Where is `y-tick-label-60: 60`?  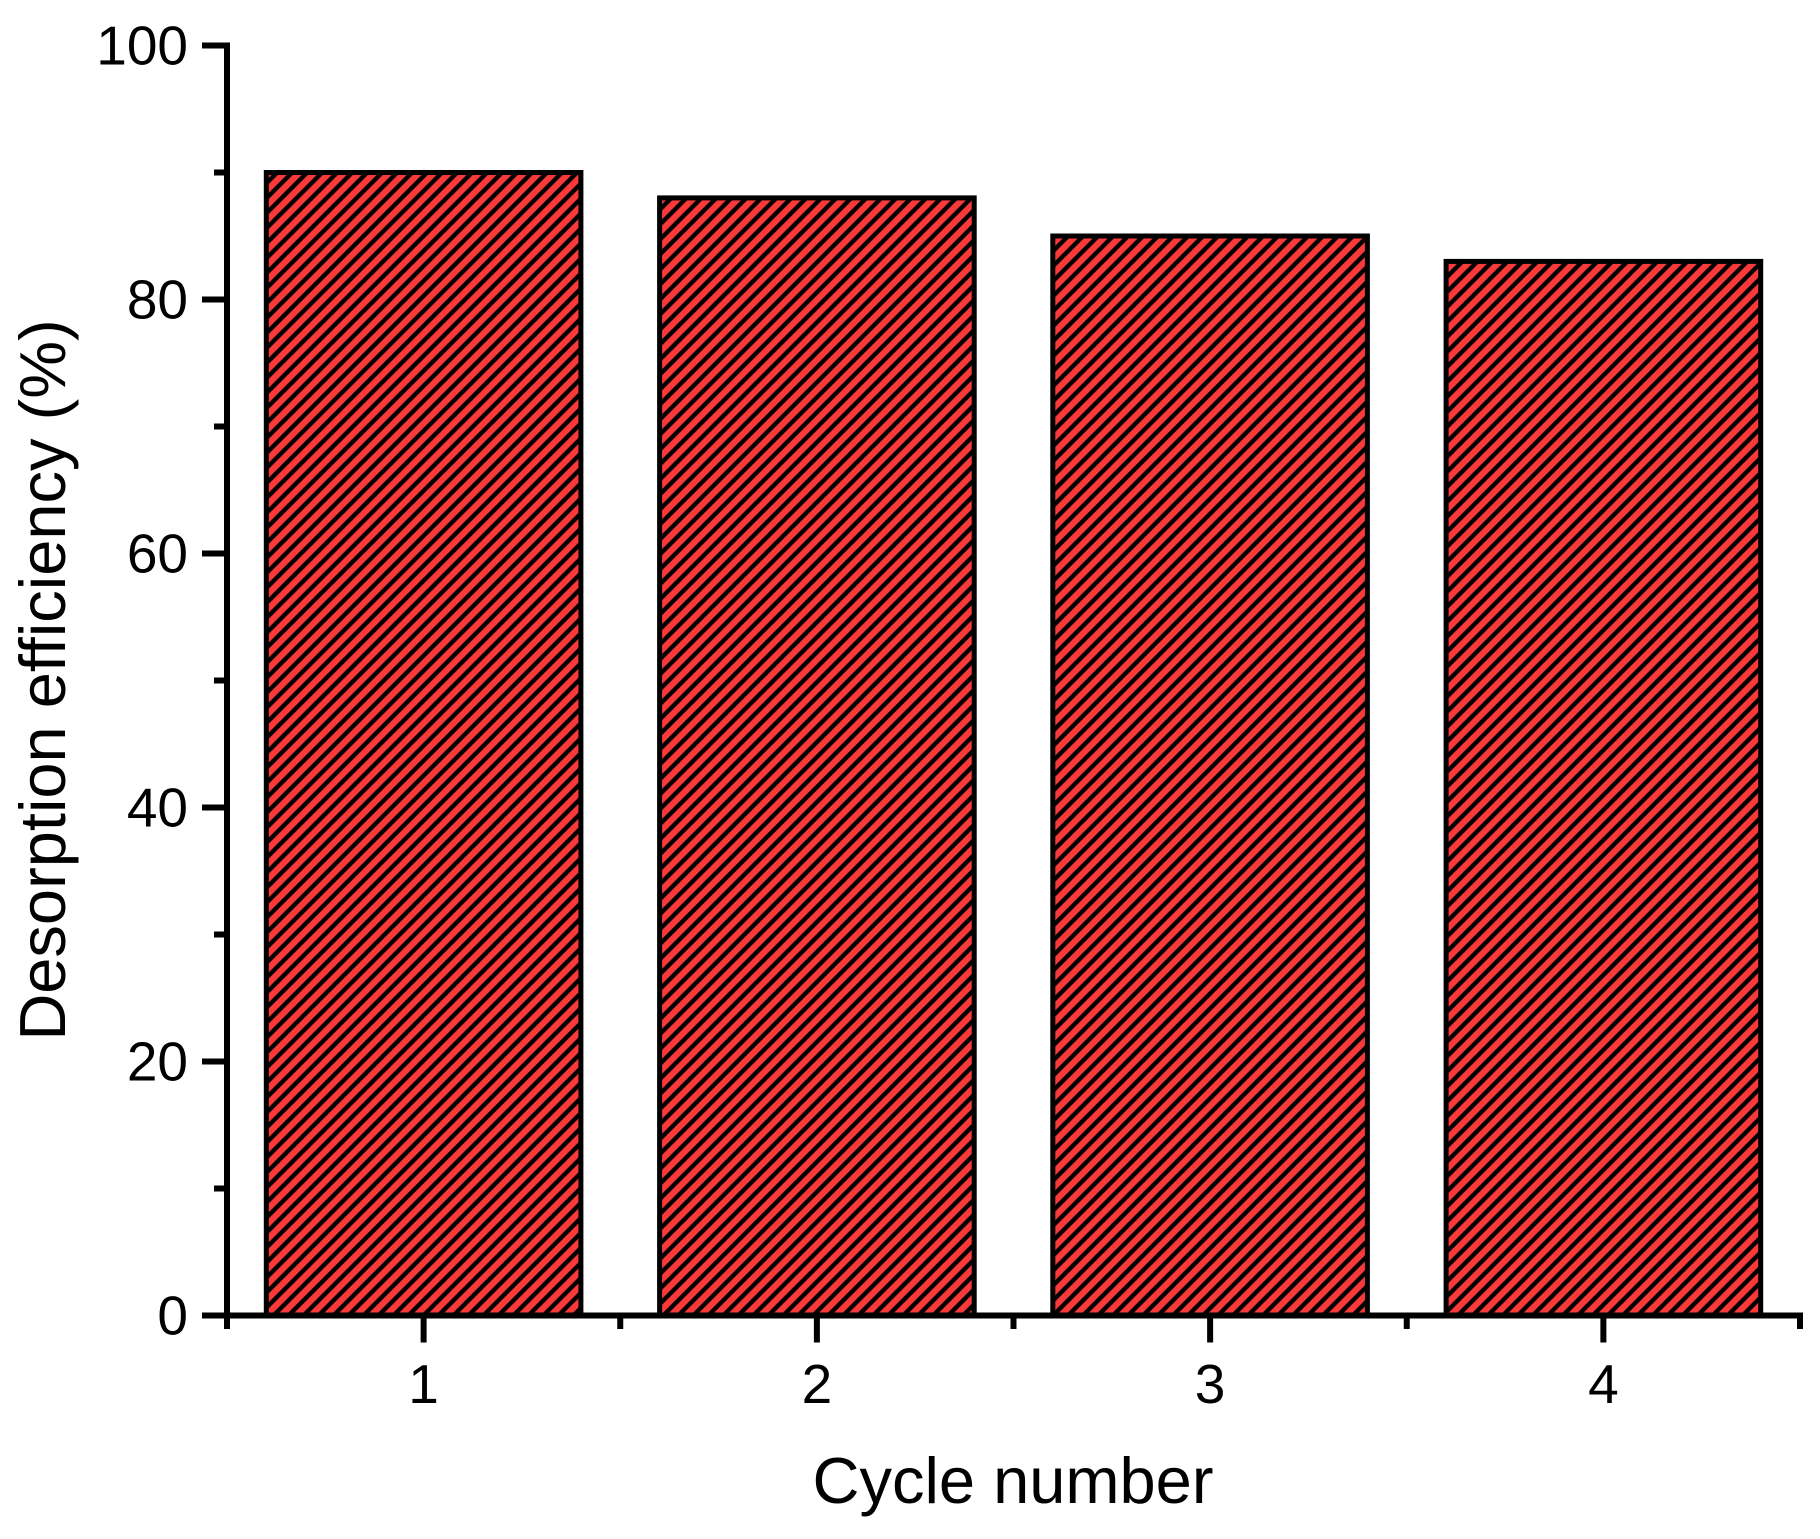
y-tick-label-60: 60 is located at coordinates (157, 554).